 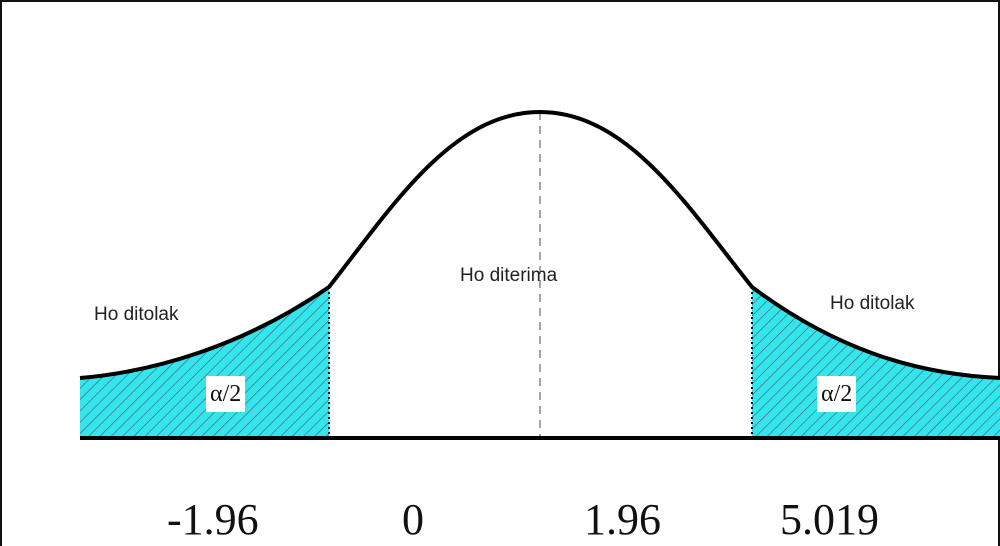 I want to click on neg-critical-value: -1.96, so click(x=213, y=519).